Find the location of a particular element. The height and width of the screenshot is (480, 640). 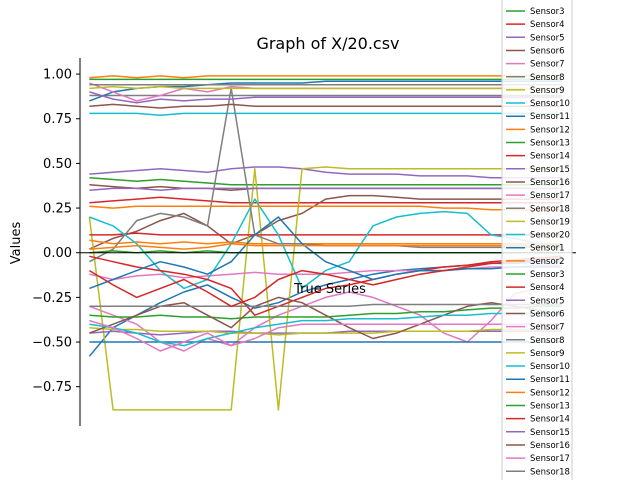

series-line-sensor19 is located at coordinates (325, 331).